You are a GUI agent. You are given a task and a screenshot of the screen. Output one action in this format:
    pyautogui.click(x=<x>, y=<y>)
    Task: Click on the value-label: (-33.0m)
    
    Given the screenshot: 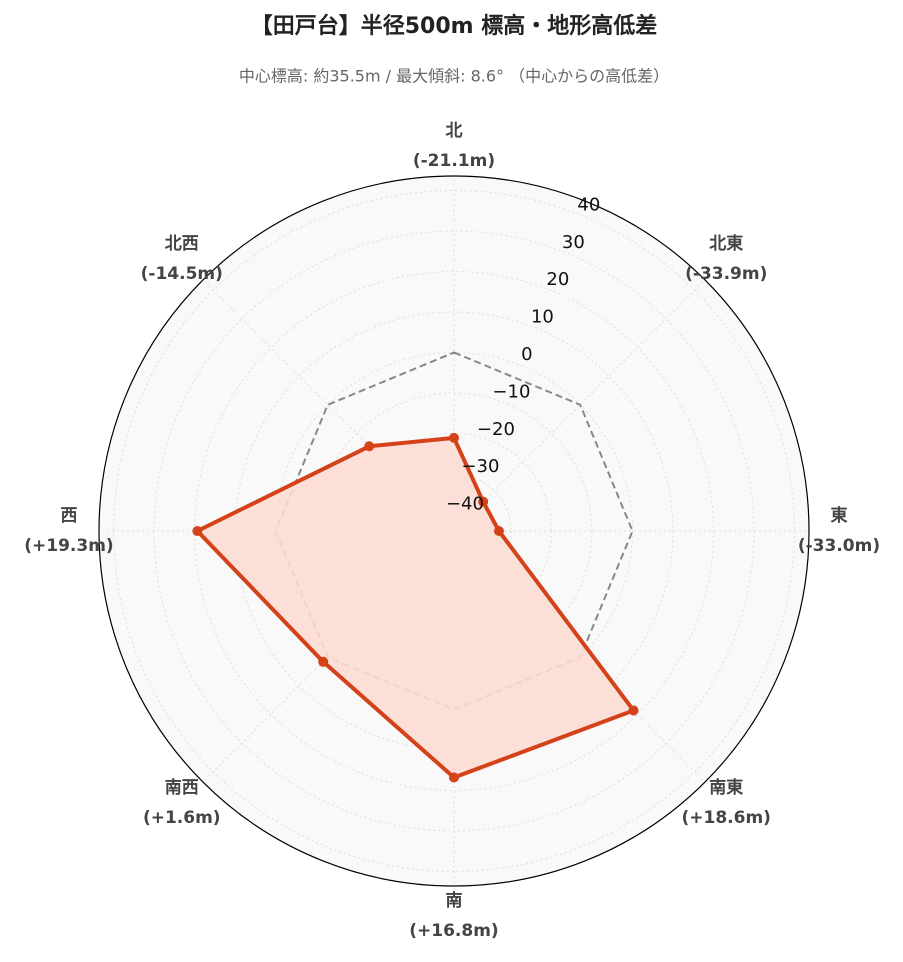 What is the action you would take?
    pyautogui.click(x=839, y=546)
    